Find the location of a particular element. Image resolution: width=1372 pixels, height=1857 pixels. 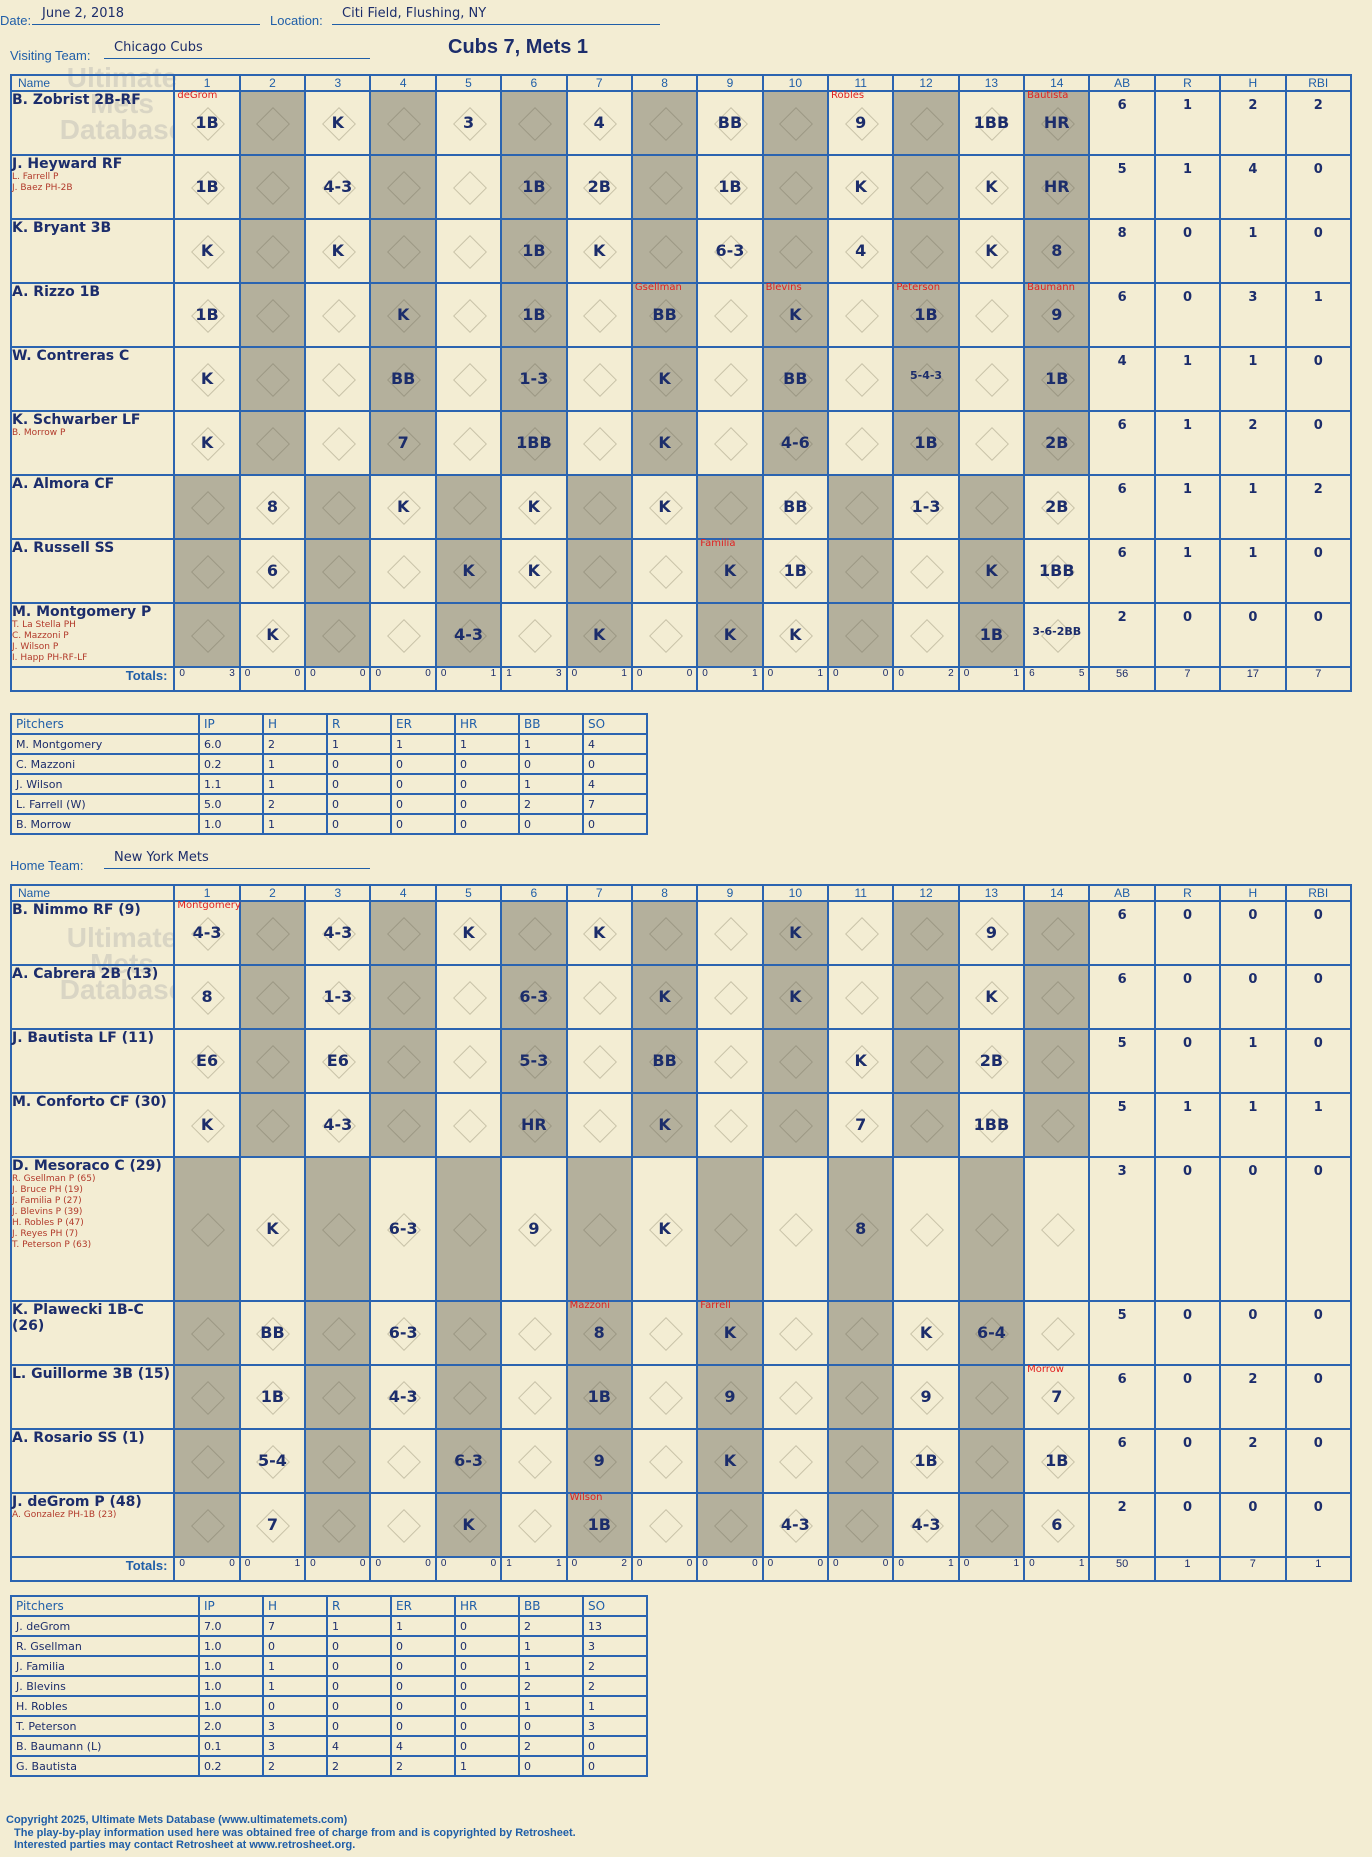

inning-cell: 5-3 is located at coordinates (534, 1061).